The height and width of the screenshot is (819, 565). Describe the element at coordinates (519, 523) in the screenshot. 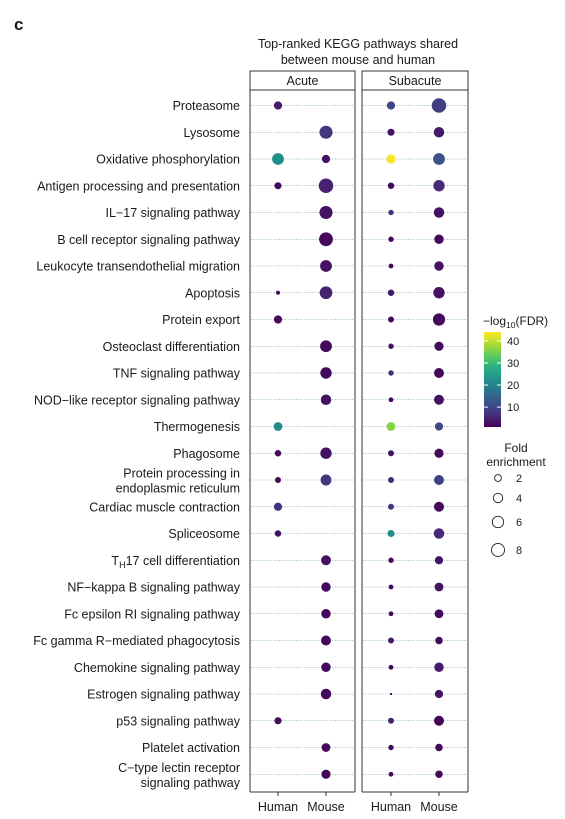

I see `size-legend-label: 6` at that location.